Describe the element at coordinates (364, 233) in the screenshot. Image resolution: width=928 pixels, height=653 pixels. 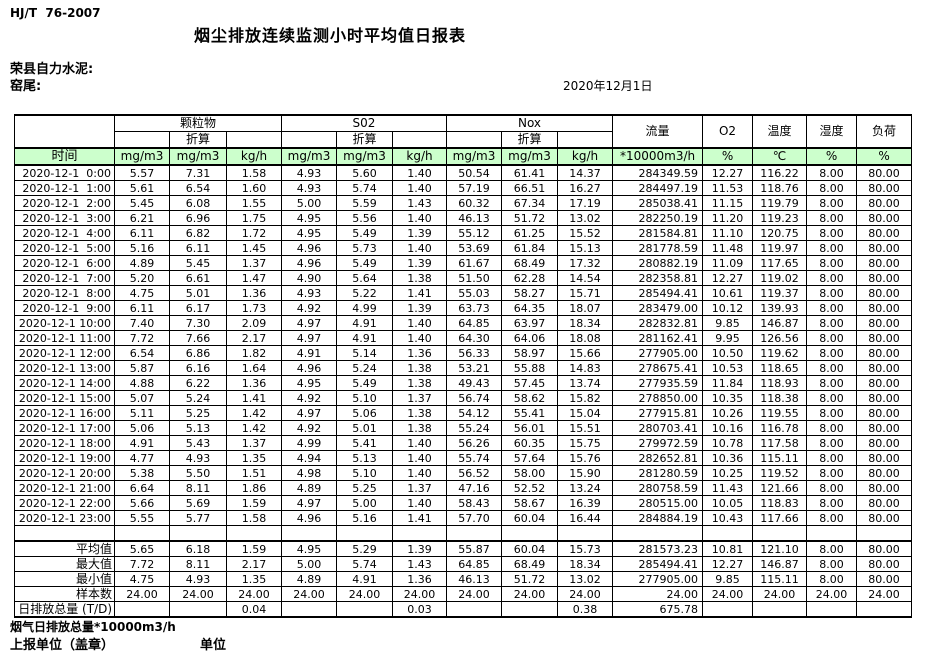
I see `so2-converted-value: 5.49` at that location.